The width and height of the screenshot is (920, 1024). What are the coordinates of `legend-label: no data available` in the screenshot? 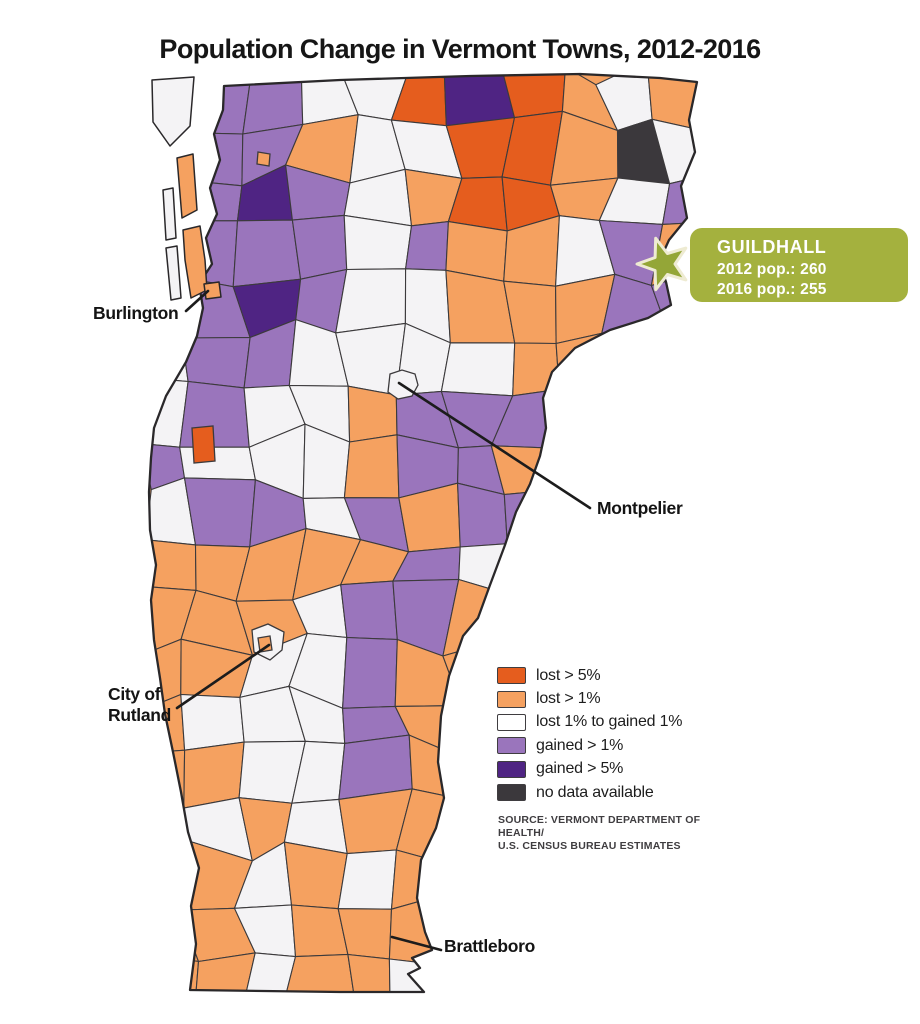 It's located at (595, 792).